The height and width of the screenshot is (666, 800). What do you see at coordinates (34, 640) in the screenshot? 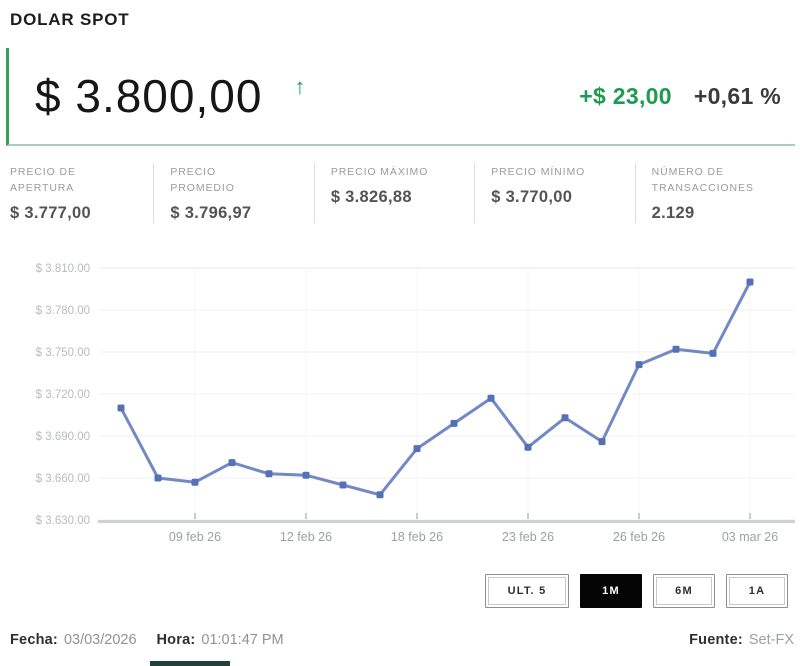
I see `date-label: Fecha:` at bounding box center [34, 640].